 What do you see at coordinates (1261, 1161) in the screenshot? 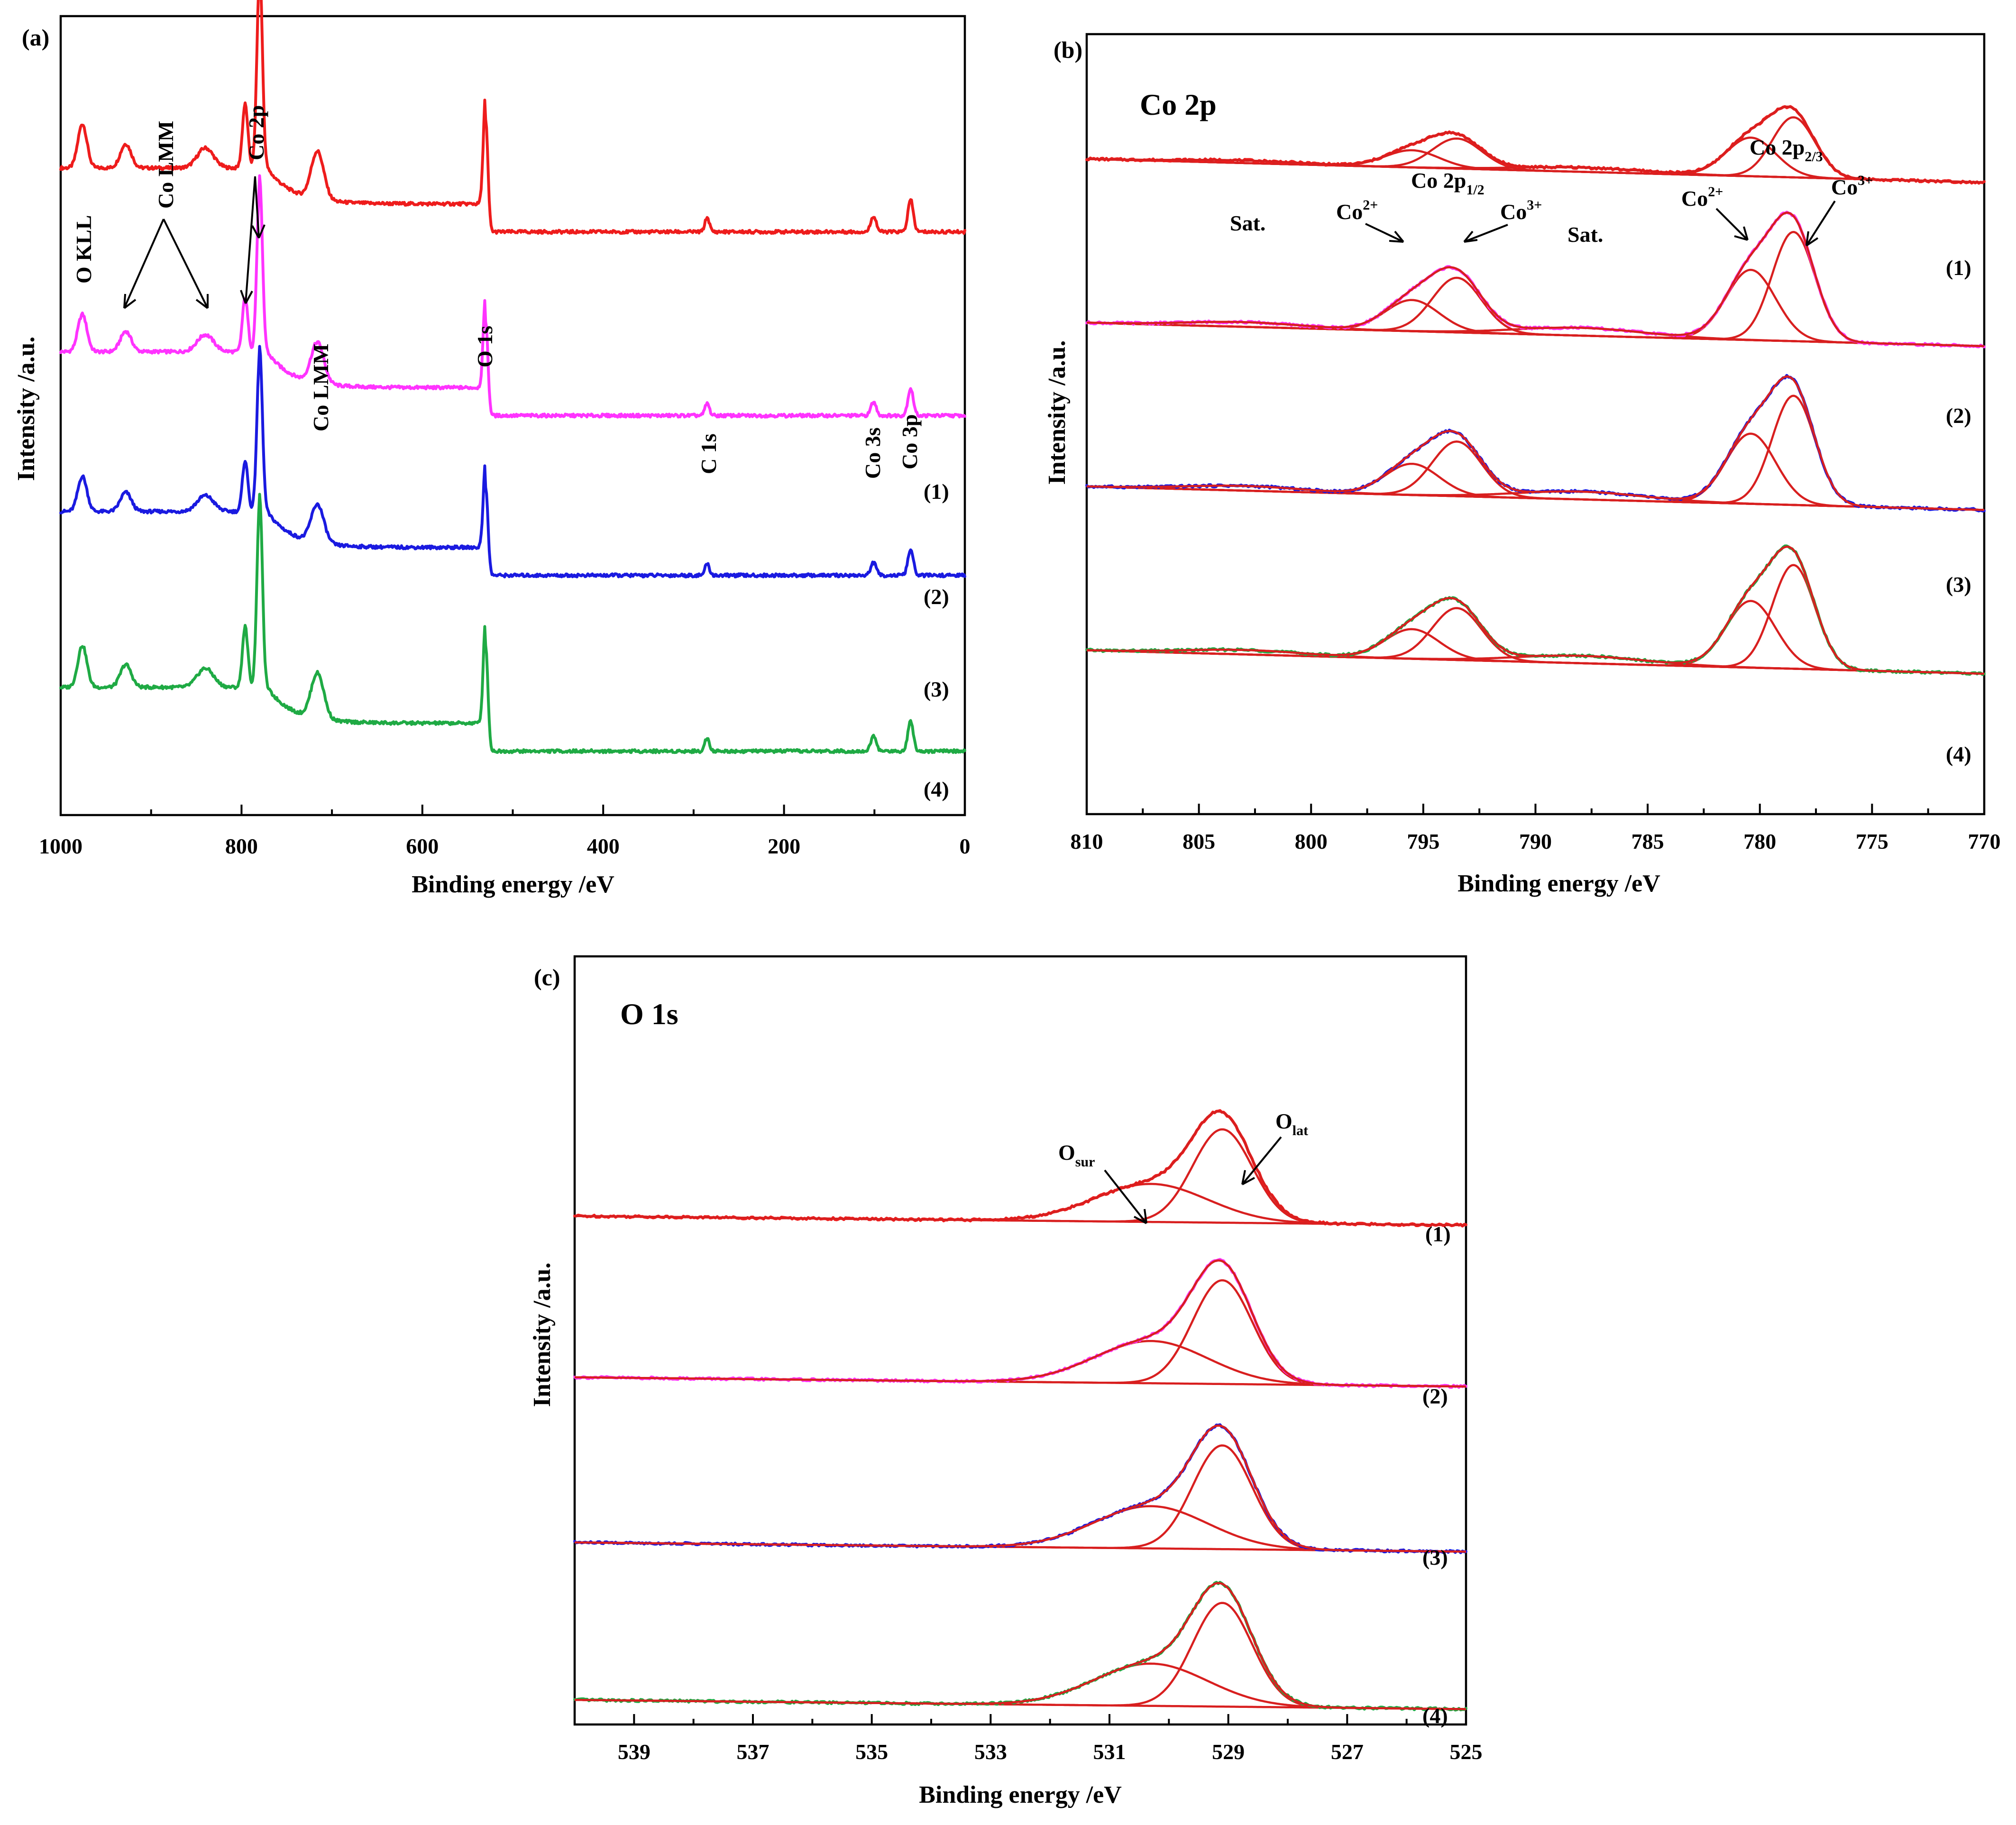
I see `panel-c-arrow-olat` at bounding box center [1261, 1161].